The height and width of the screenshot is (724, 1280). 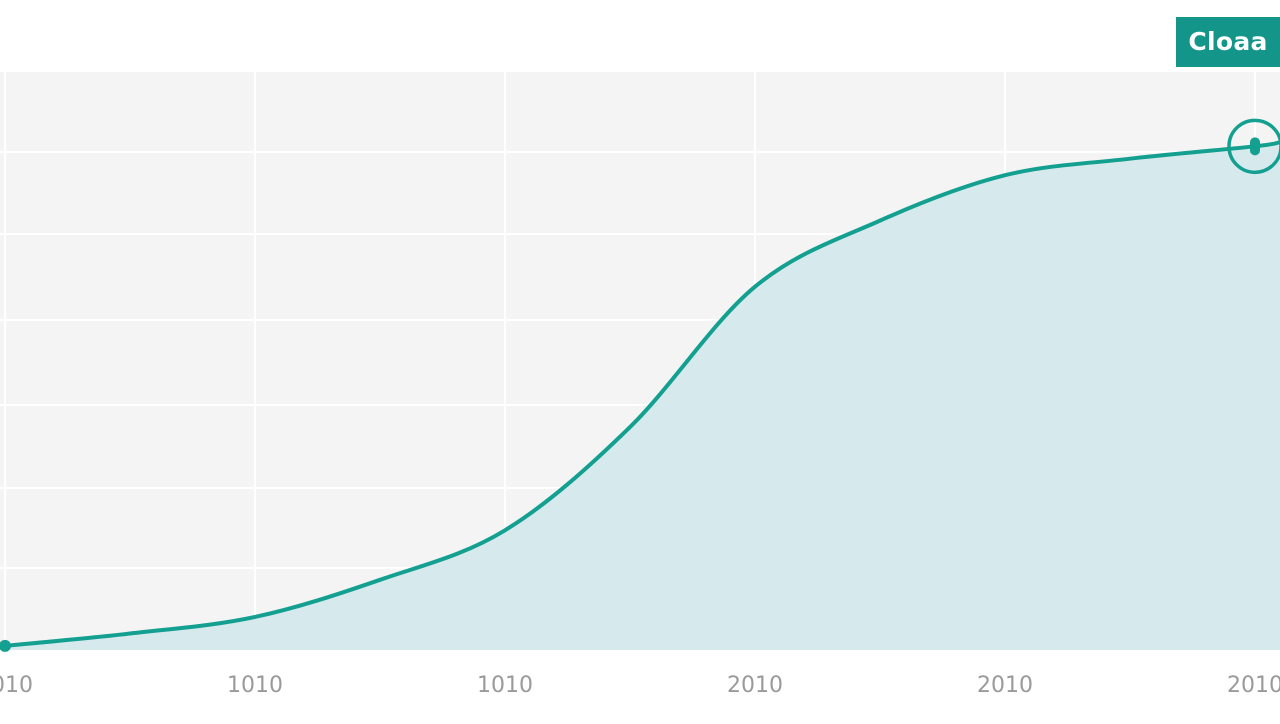 What do you see at coordinates (1228, 42) in the screenshot?
I see `close-button: Cloaa` at bounding box center [1228, 42].